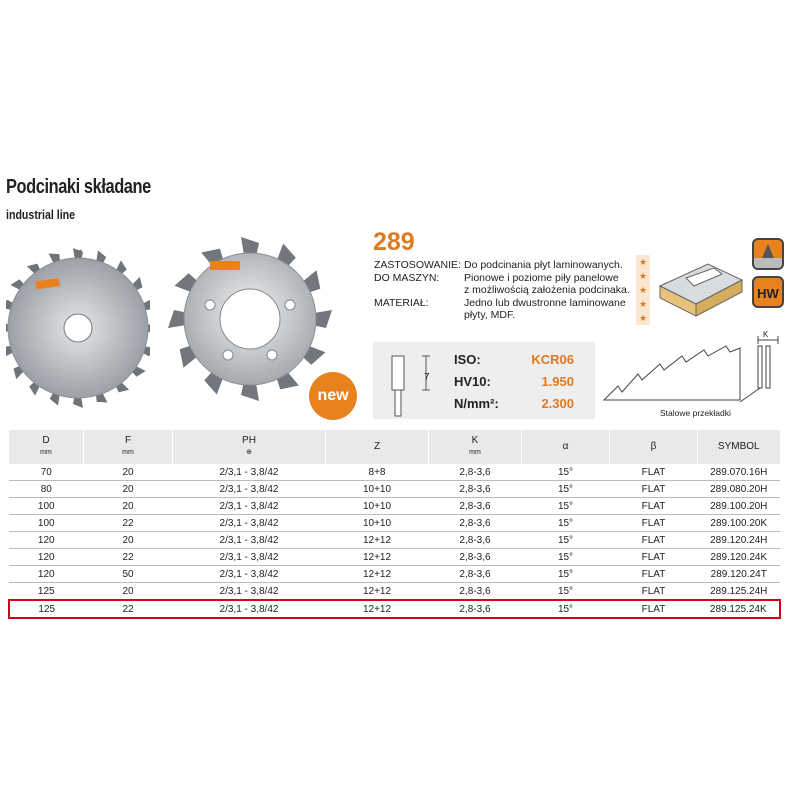  I want to click on spec-box, so click(484, 380).